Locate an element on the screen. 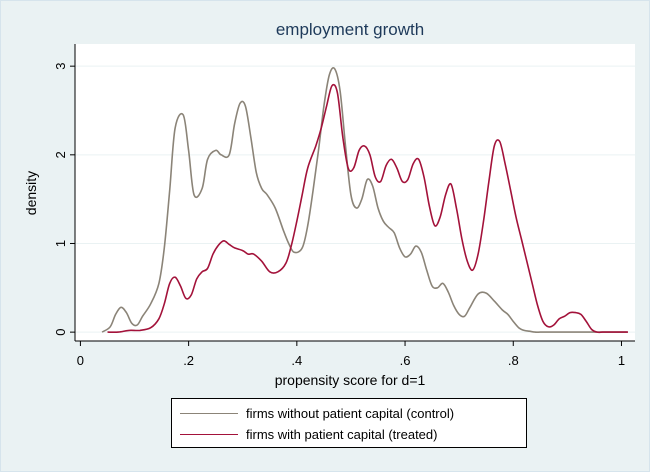 Image resolution: width=650 pixels, height=472 pixels. legend-item-control: firms without patient capital (control) is located at coordinates (349, 413).